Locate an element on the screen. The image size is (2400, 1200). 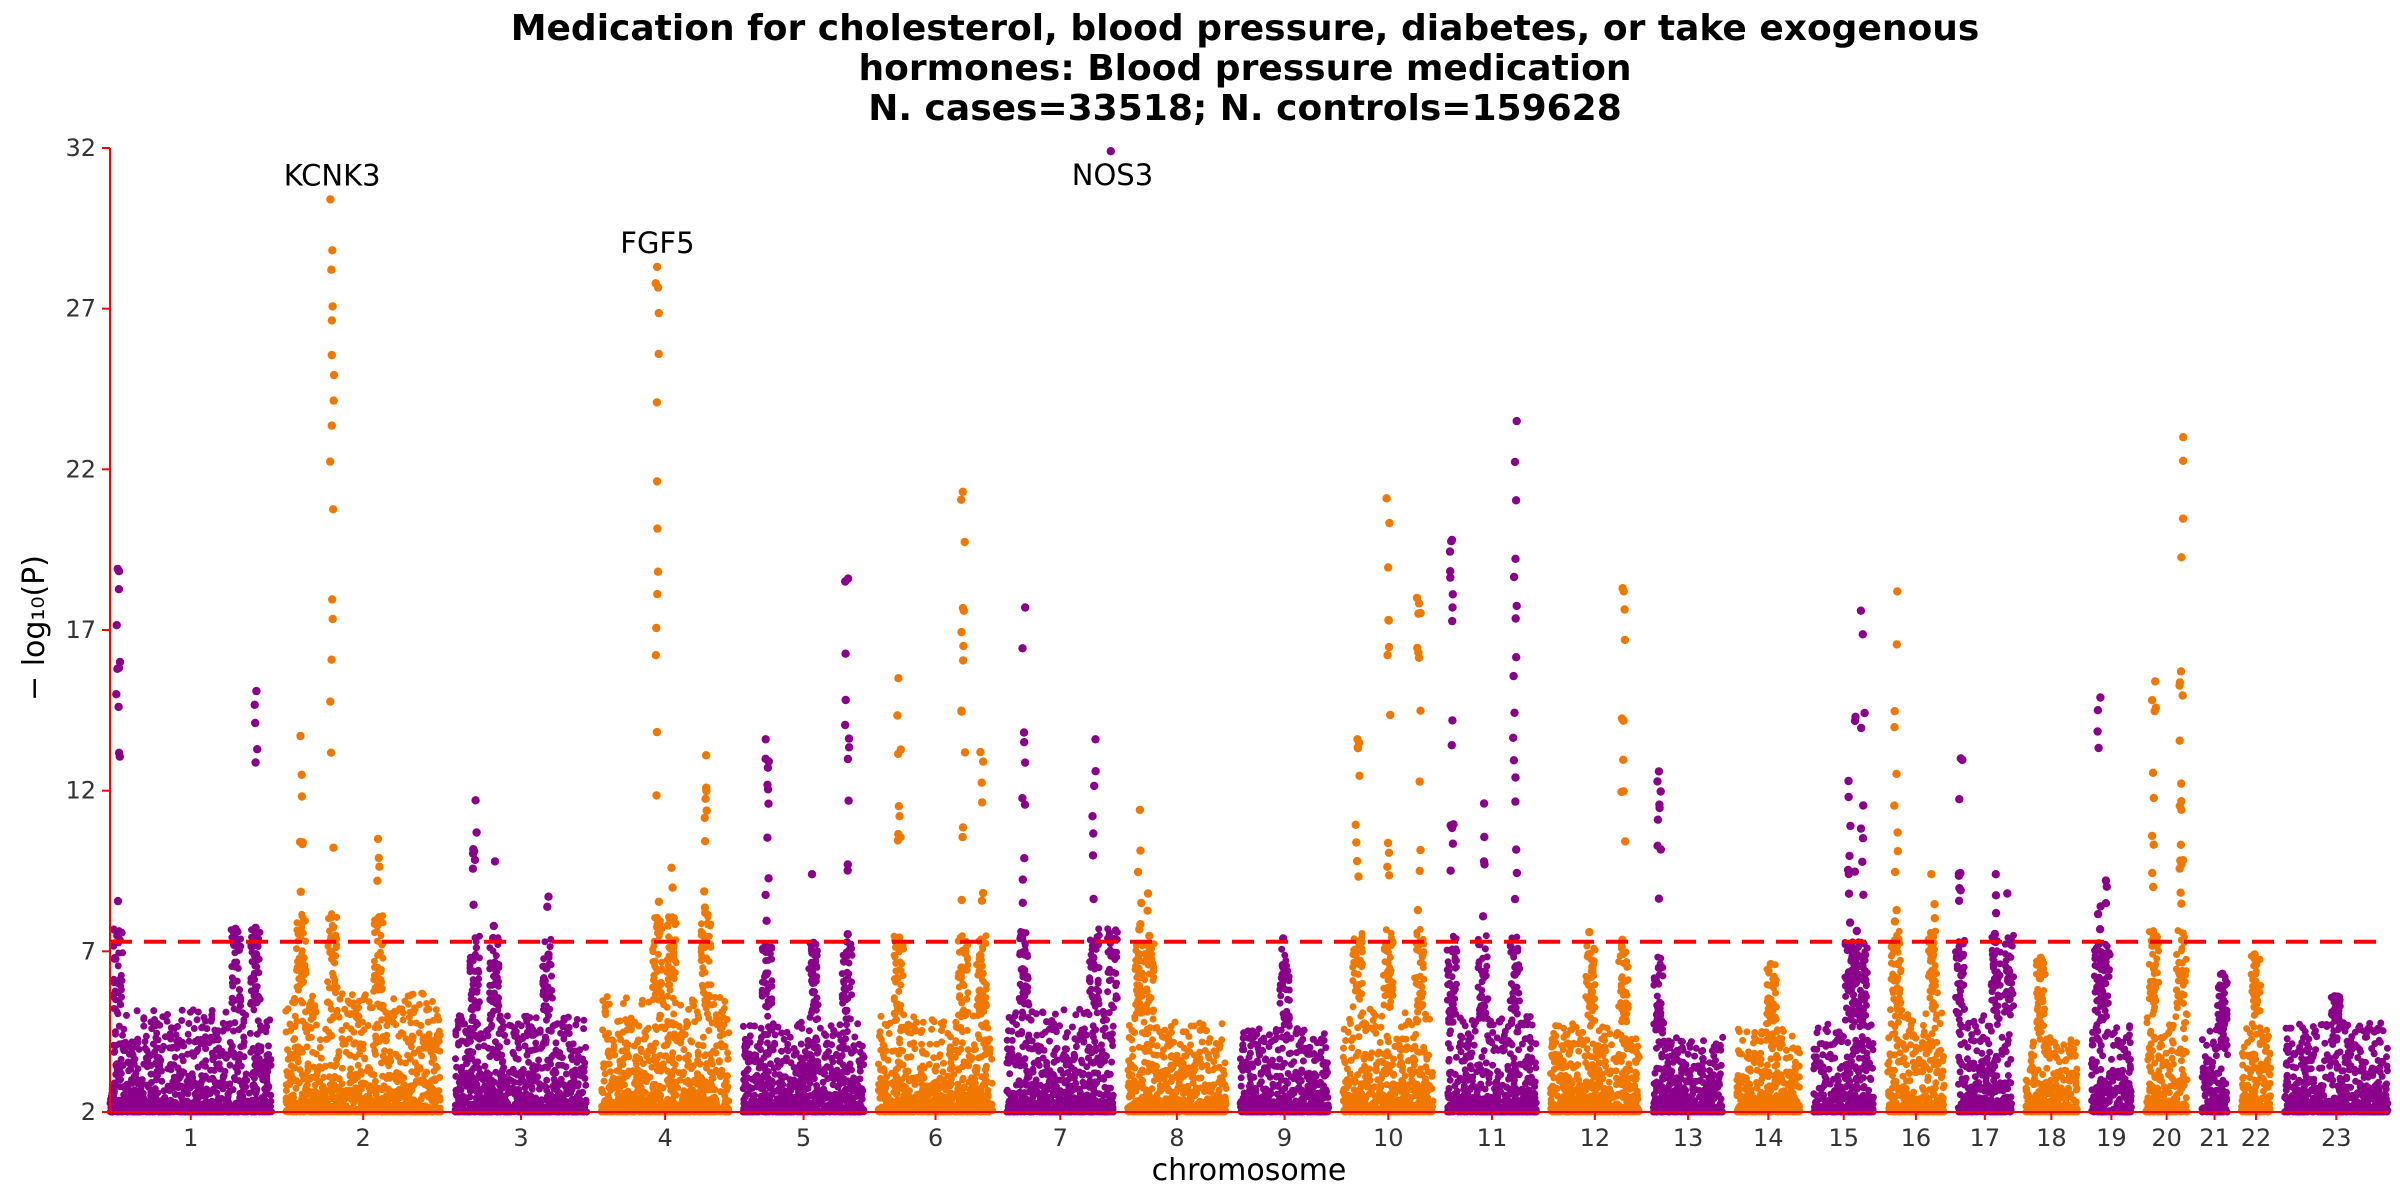
peak-point-chr21 is located at coordinates (2222, 973).